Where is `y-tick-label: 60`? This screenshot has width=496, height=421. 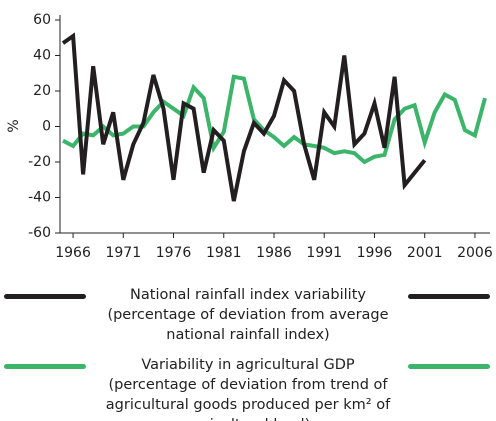
y-tick-label: 60 is located at coordinates (42, 20).